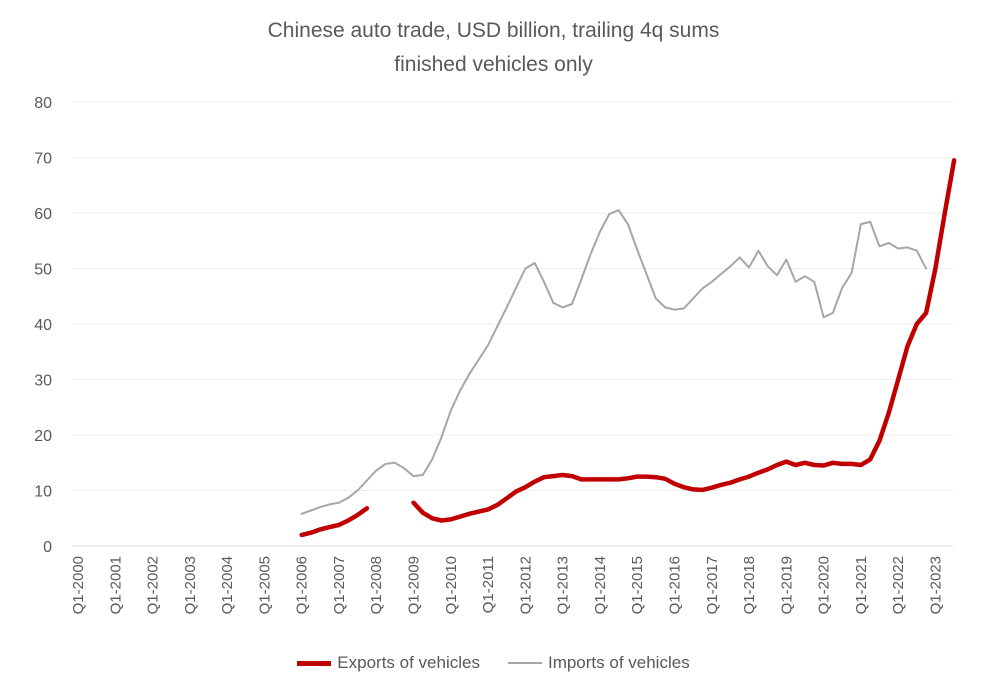 The height and width of the screenshot is (690, 987). Describe the element at coordinates (190, 585) in the screenshot. I see `x-tick-label: Q1-2003` at that location.